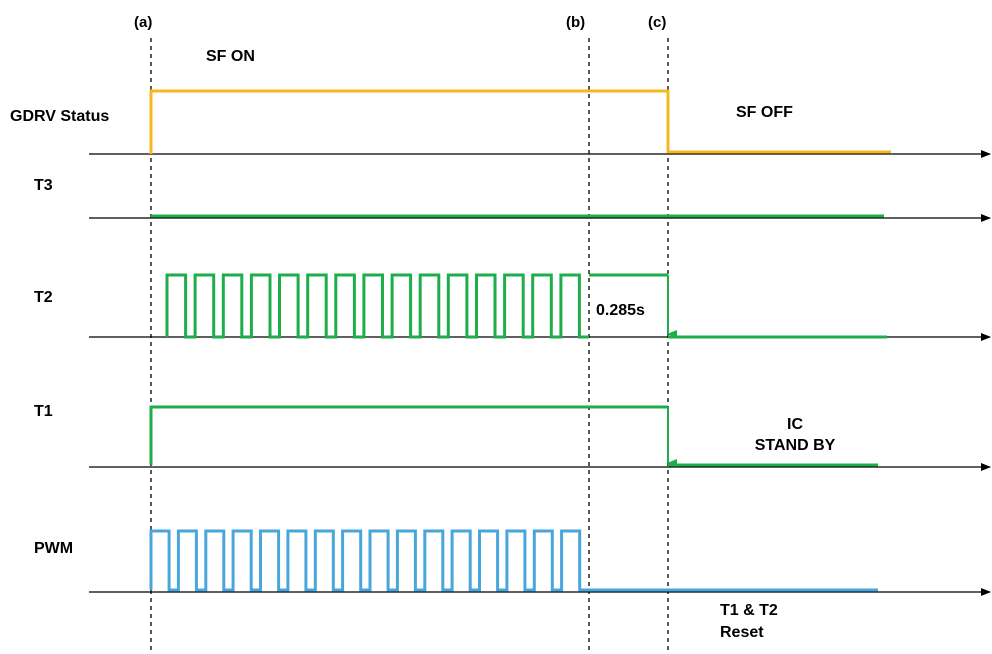  Describe the element at coordinates (795, 445) in the screenshot. I see `standby-label: STAND BY` at that location.